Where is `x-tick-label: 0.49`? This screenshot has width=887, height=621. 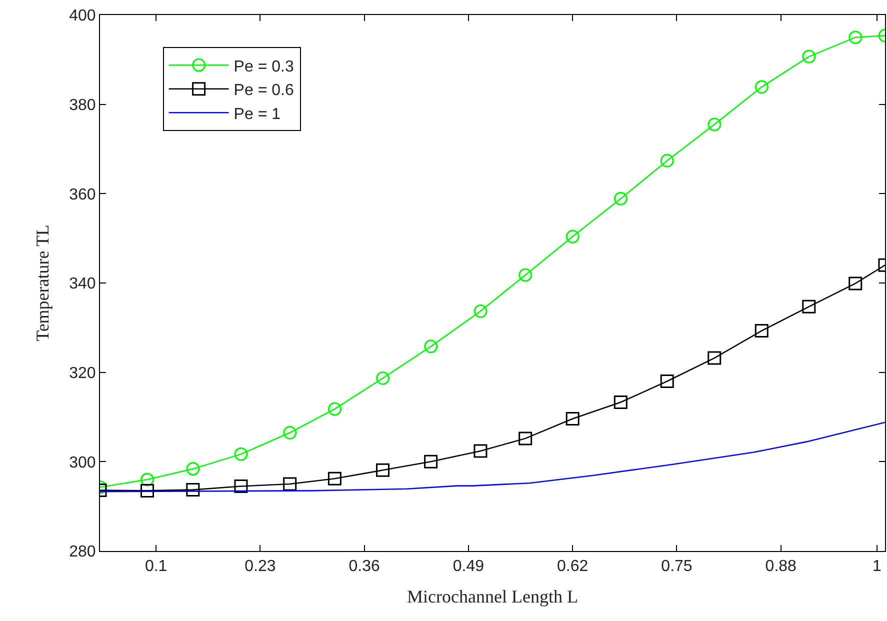
x-tick-label: 0.49 is located at coordinates (468, 567).